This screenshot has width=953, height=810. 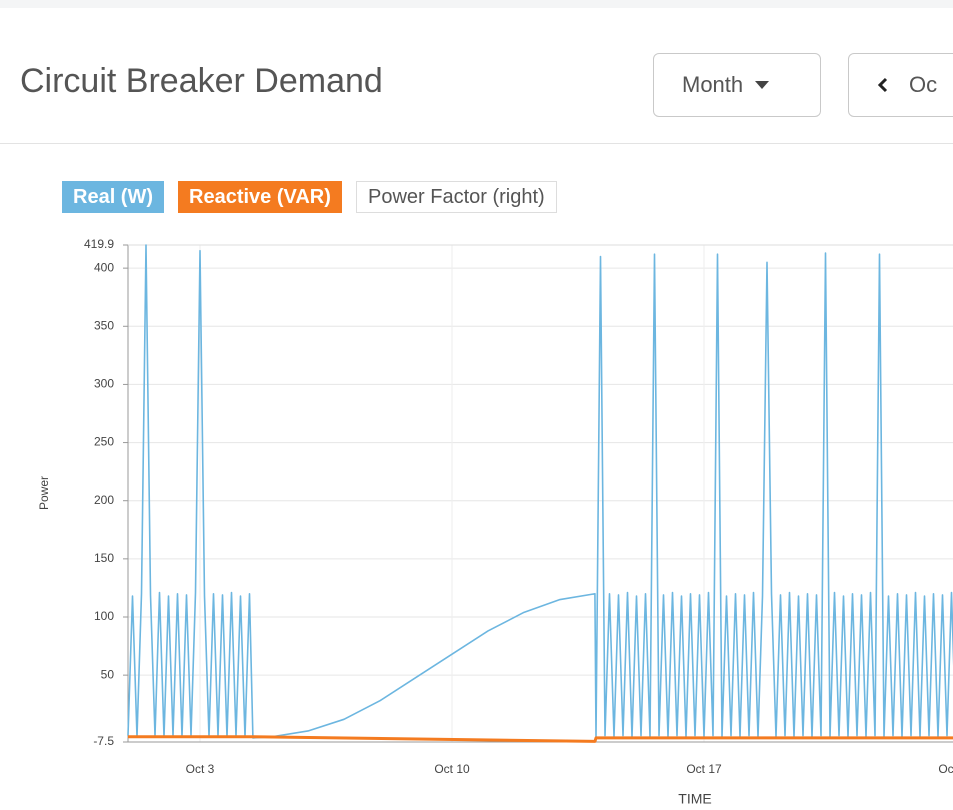 I want to click on y-tick-label: 50, so click(x=108, y=674).